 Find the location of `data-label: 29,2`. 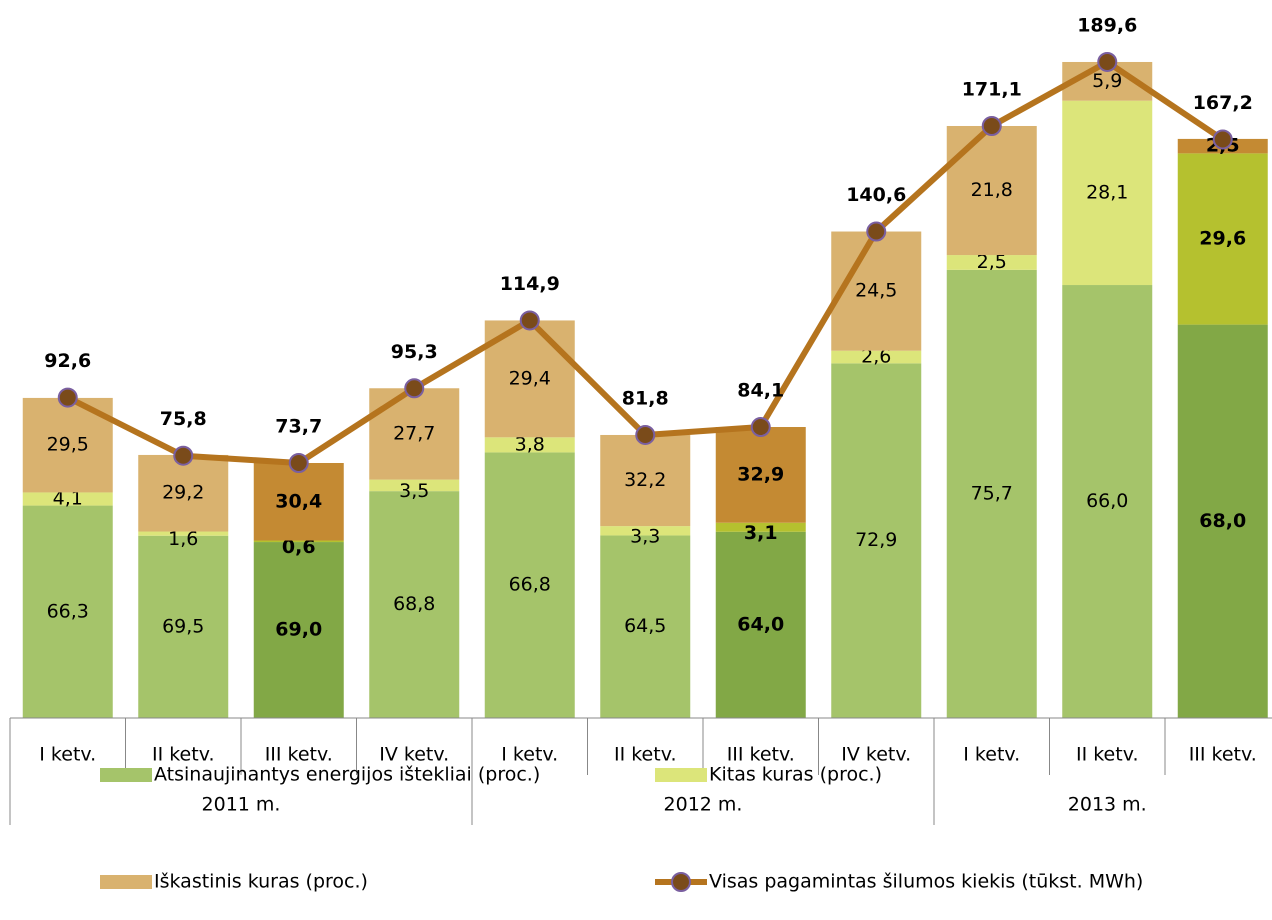

data-label: 29,2 is located at coordinates (183, 493).